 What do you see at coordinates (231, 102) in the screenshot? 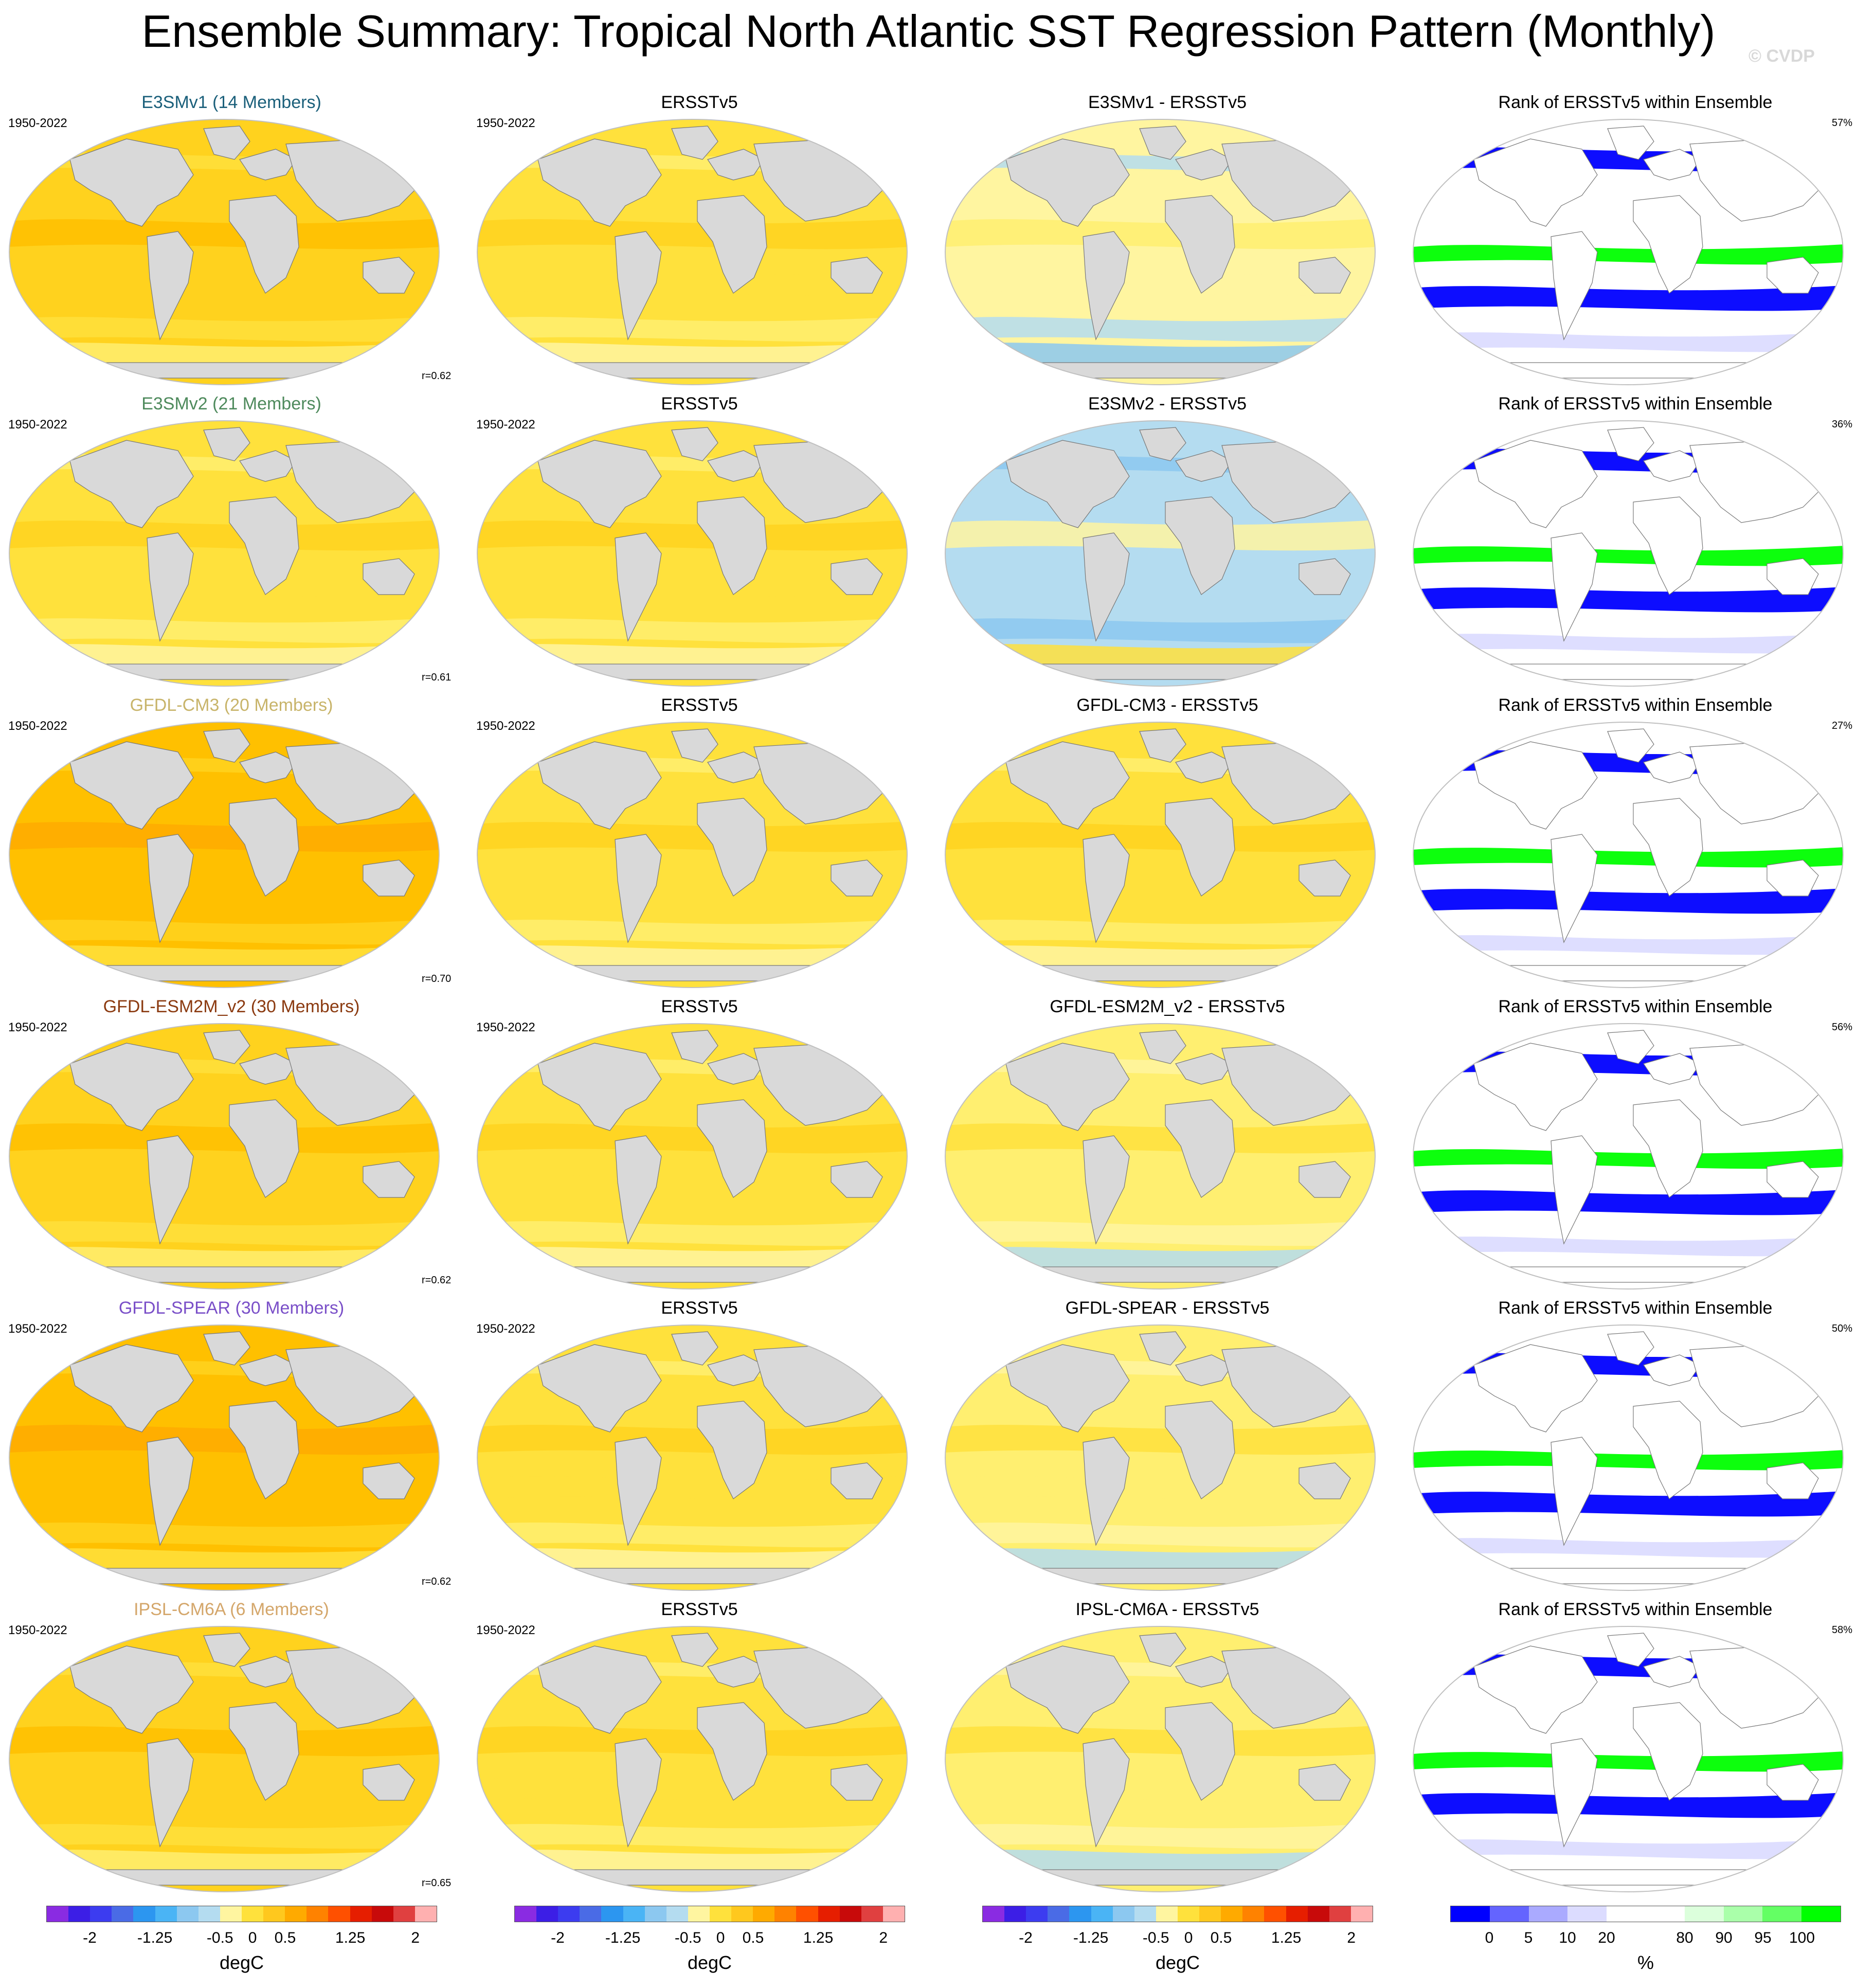
I see `panel-title: E3SMv1 (14 Members)` at bounding box center [231, 102].